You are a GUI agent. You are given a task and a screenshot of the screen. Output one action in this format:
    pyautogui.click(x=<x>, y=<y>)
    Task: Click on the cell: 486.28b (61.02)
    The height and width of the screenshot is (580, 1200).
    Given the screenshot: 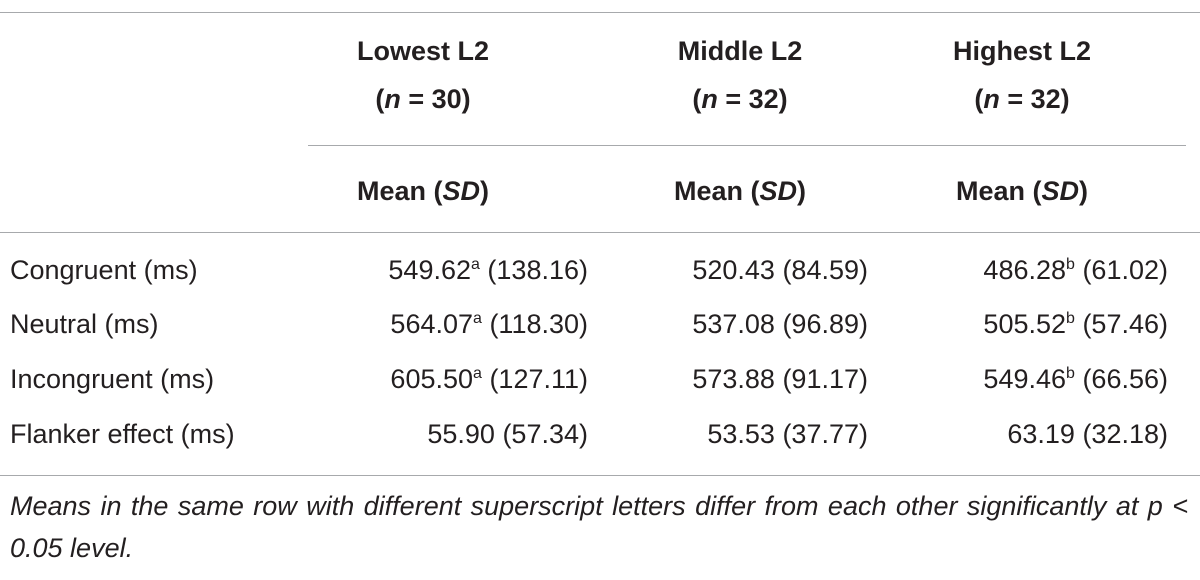 What is the action you would take?
    pyautogui.click(x=1018, y=270)
    